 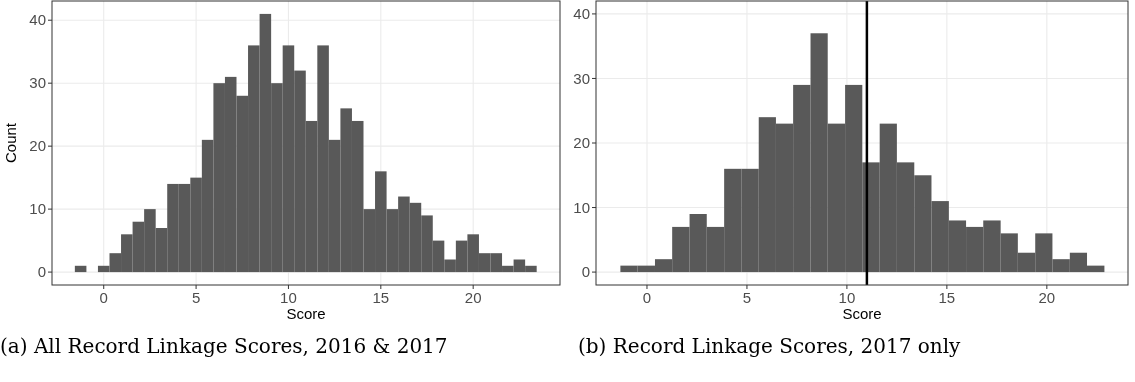 I want to click on text: (b) Record Linkage Scores, 2017 only, so click(x=770, y=346).